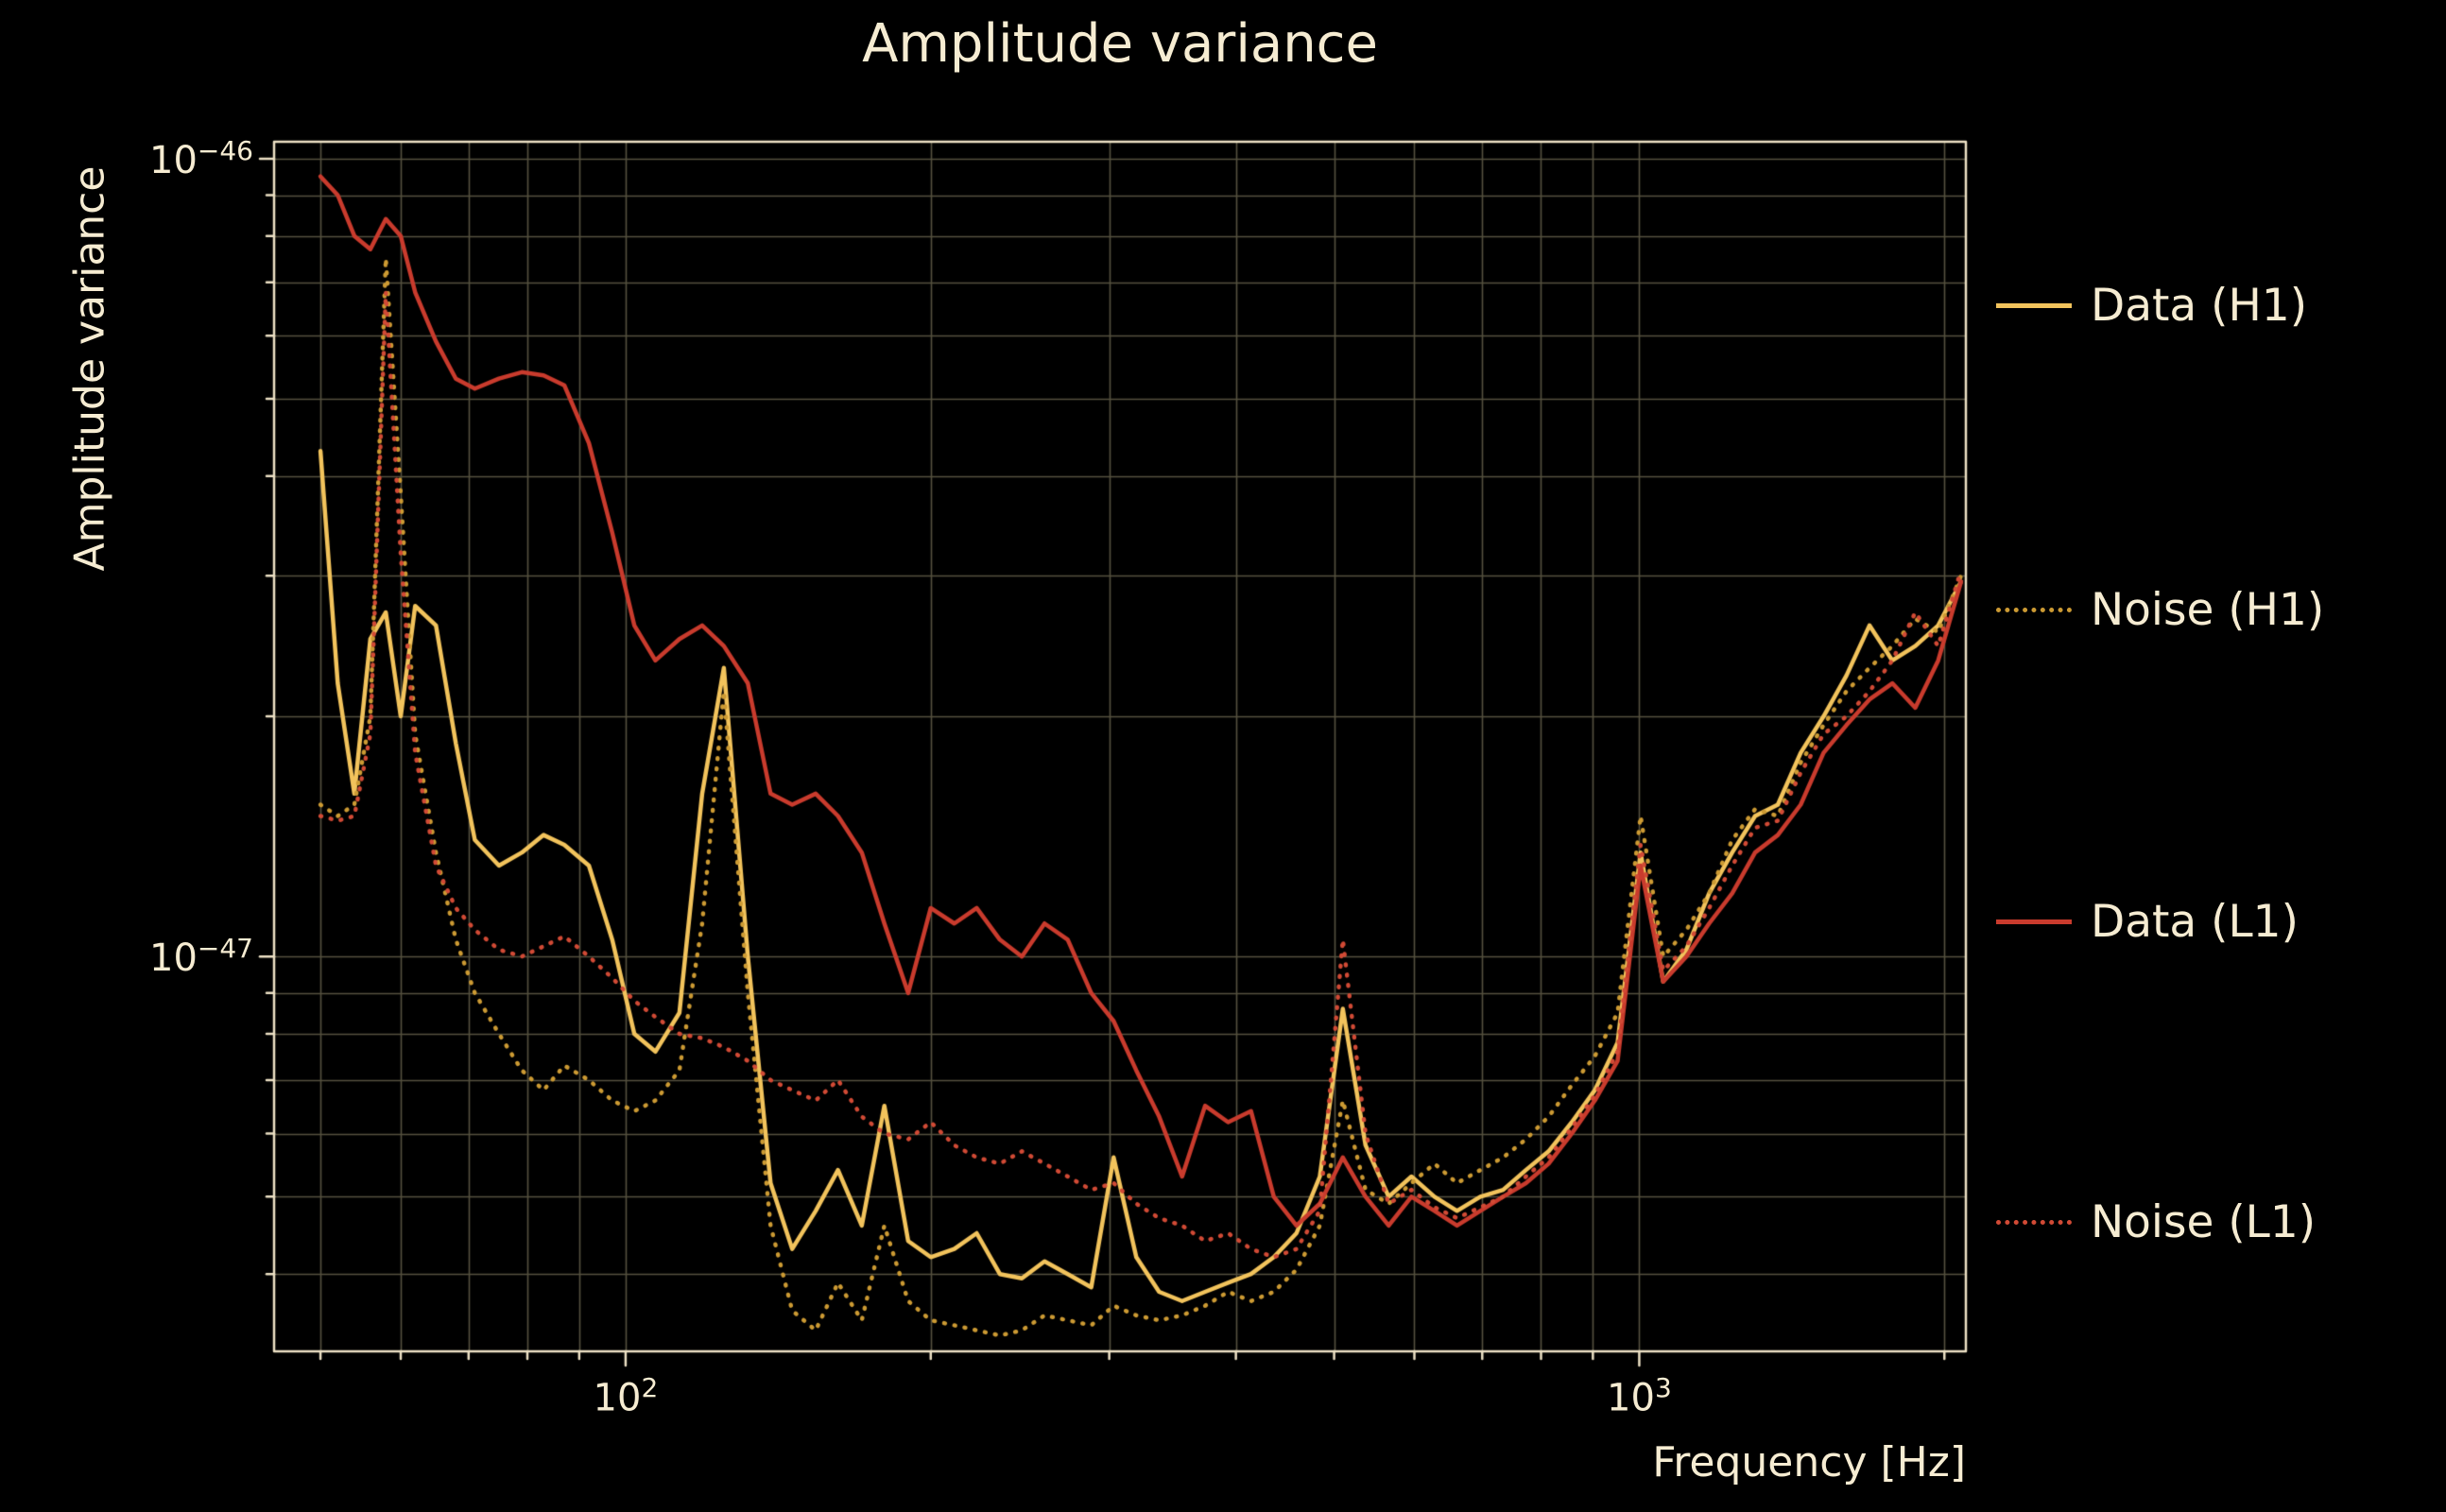 Image resolution: width=2446 pixels, height=1512 pixels. Describe the element at coordinates (2034, 609) in the screenshot. I see `legend-line-sample-noise-h1` at that location.